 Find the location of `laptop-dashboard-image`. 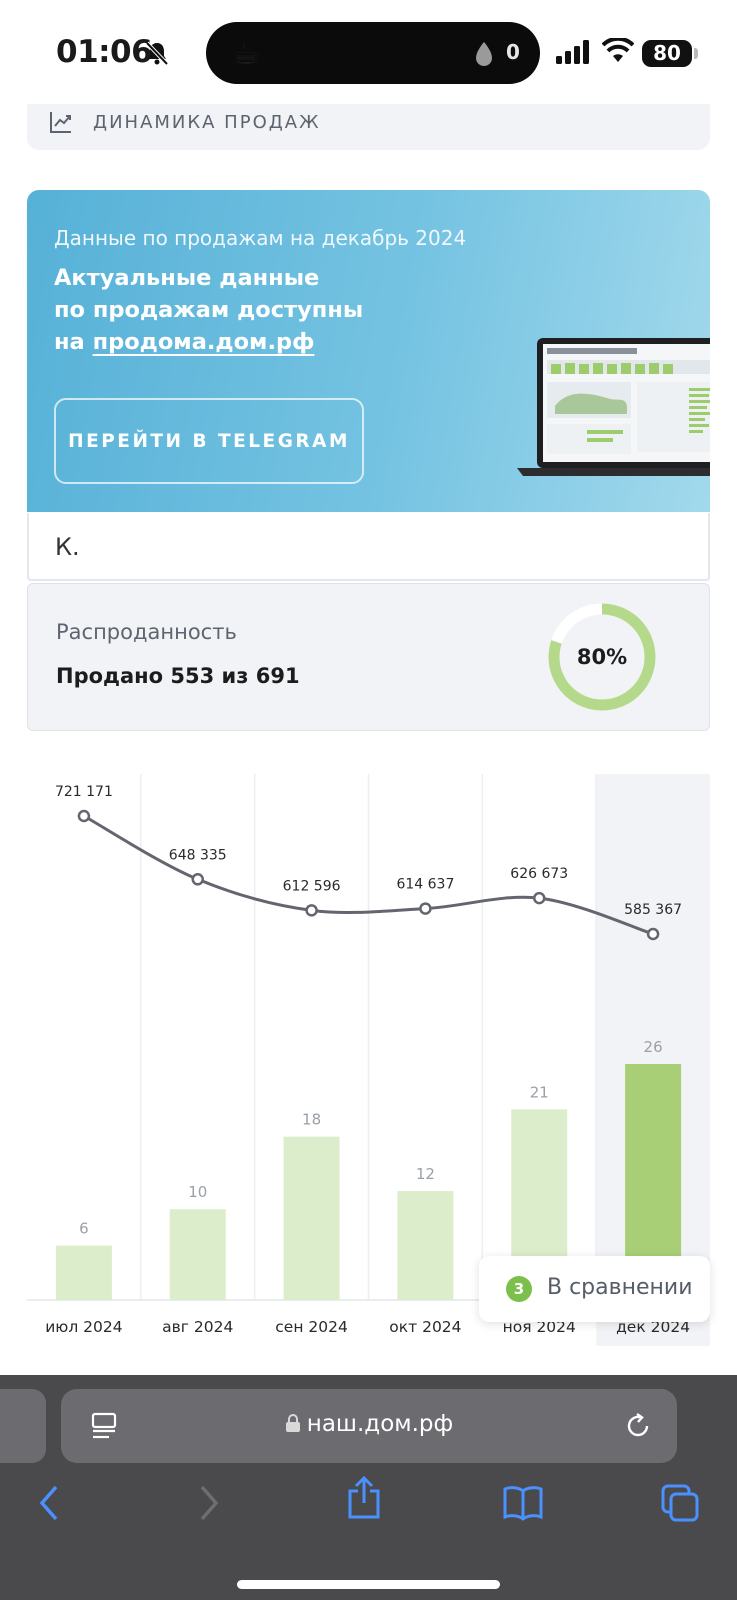

laptop-dashboard-image is located at coordinates (613, 407).